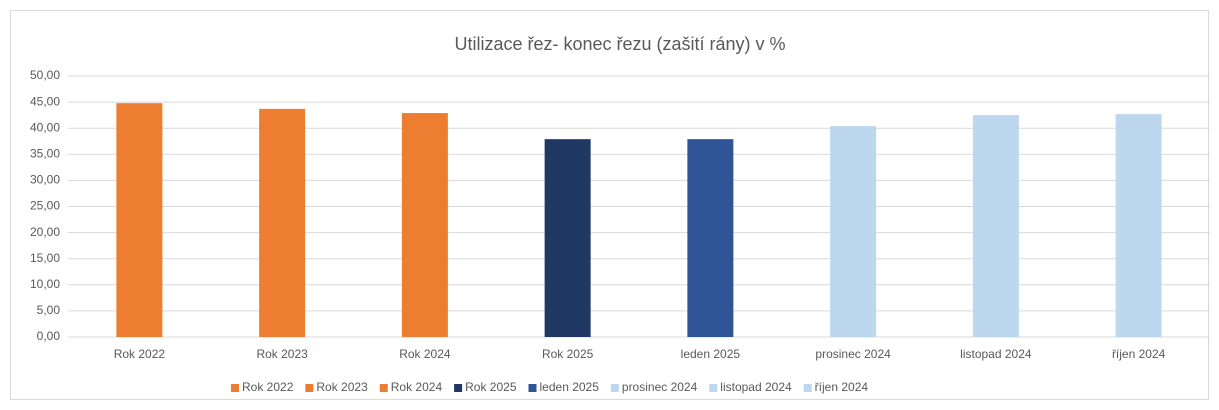 This screenshot has height=410, width=1219. What do you see at coordinates (140, 354) in the screenshot?
I see `x-tick-label: Rok 2022` at bounding box center [140, 354].